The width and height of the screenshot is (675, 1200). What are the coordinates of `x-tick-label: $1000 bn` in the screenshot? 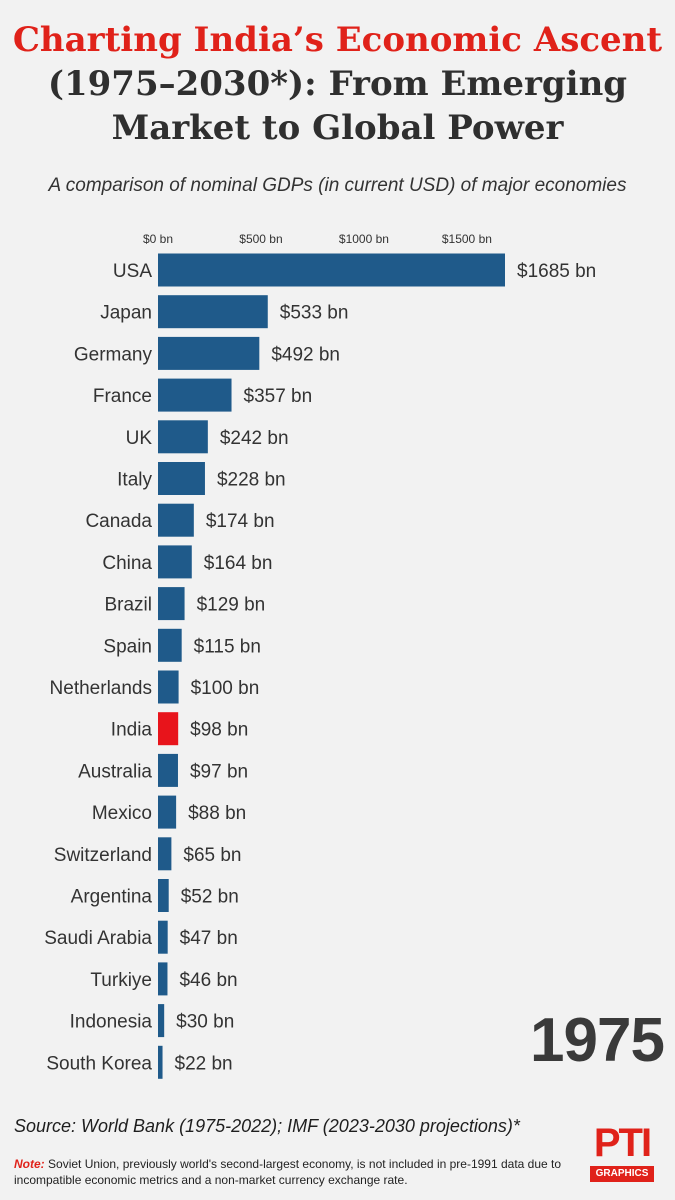 It's located at (364, 239).